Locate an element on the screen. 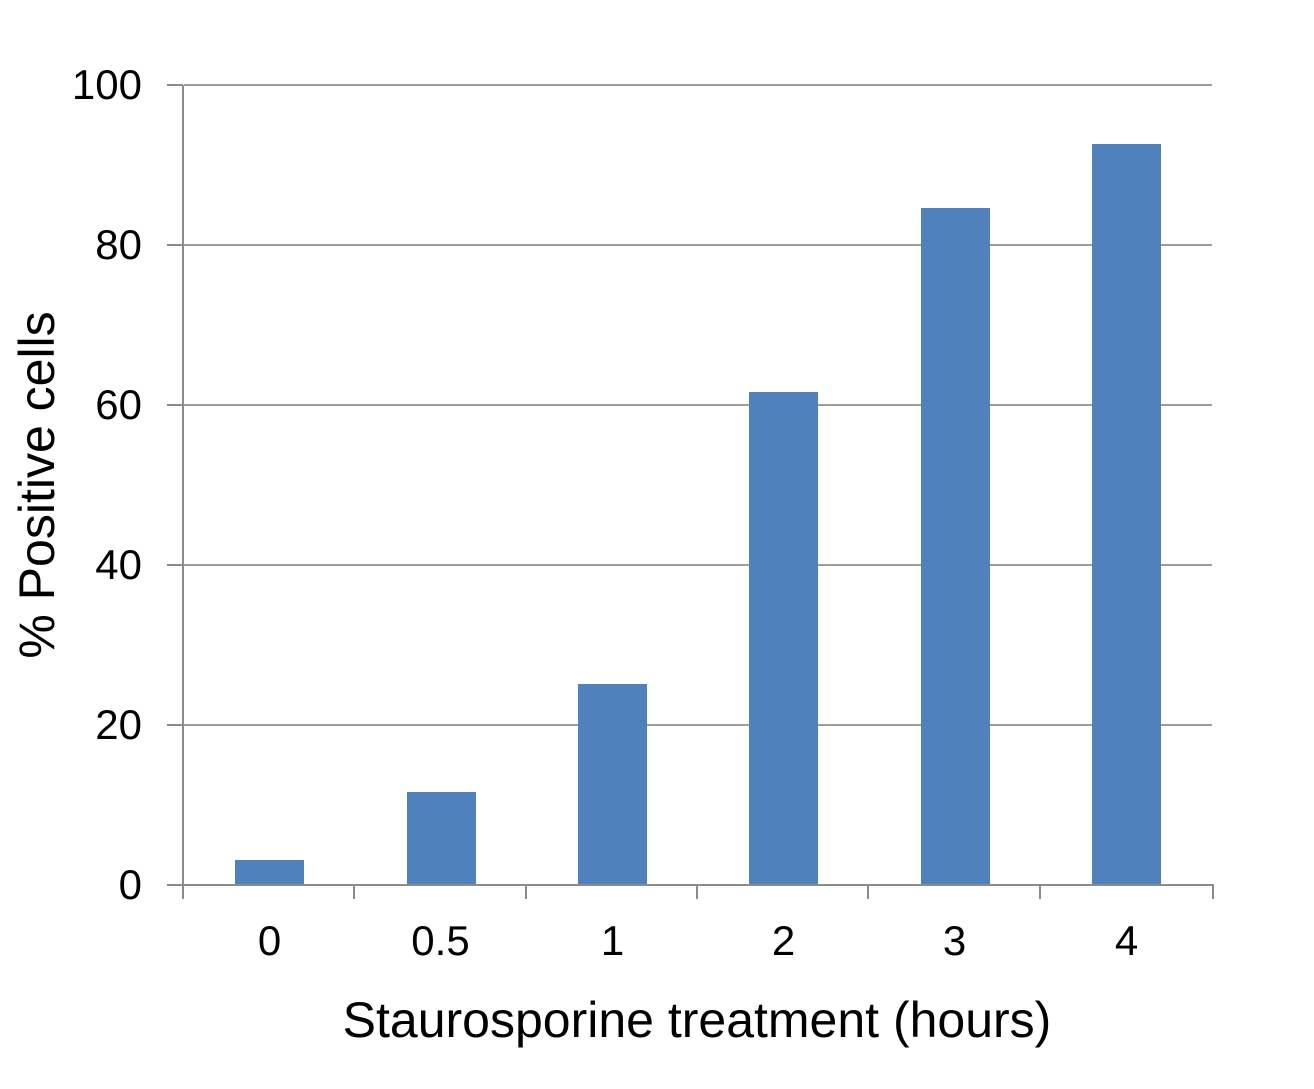  y-tick-label-0: 0 is located at coordinates (130, 884).